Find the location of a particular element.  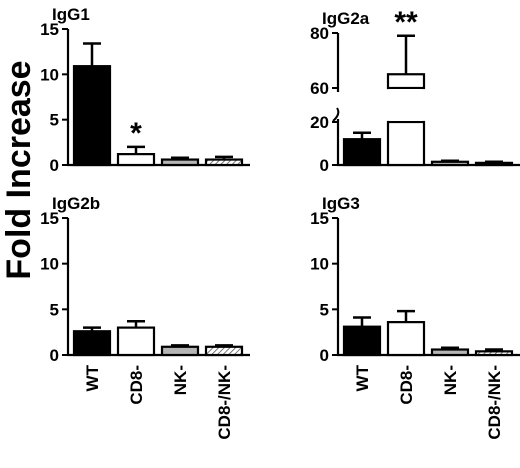

break-gap is located at coordinates (406, 105).